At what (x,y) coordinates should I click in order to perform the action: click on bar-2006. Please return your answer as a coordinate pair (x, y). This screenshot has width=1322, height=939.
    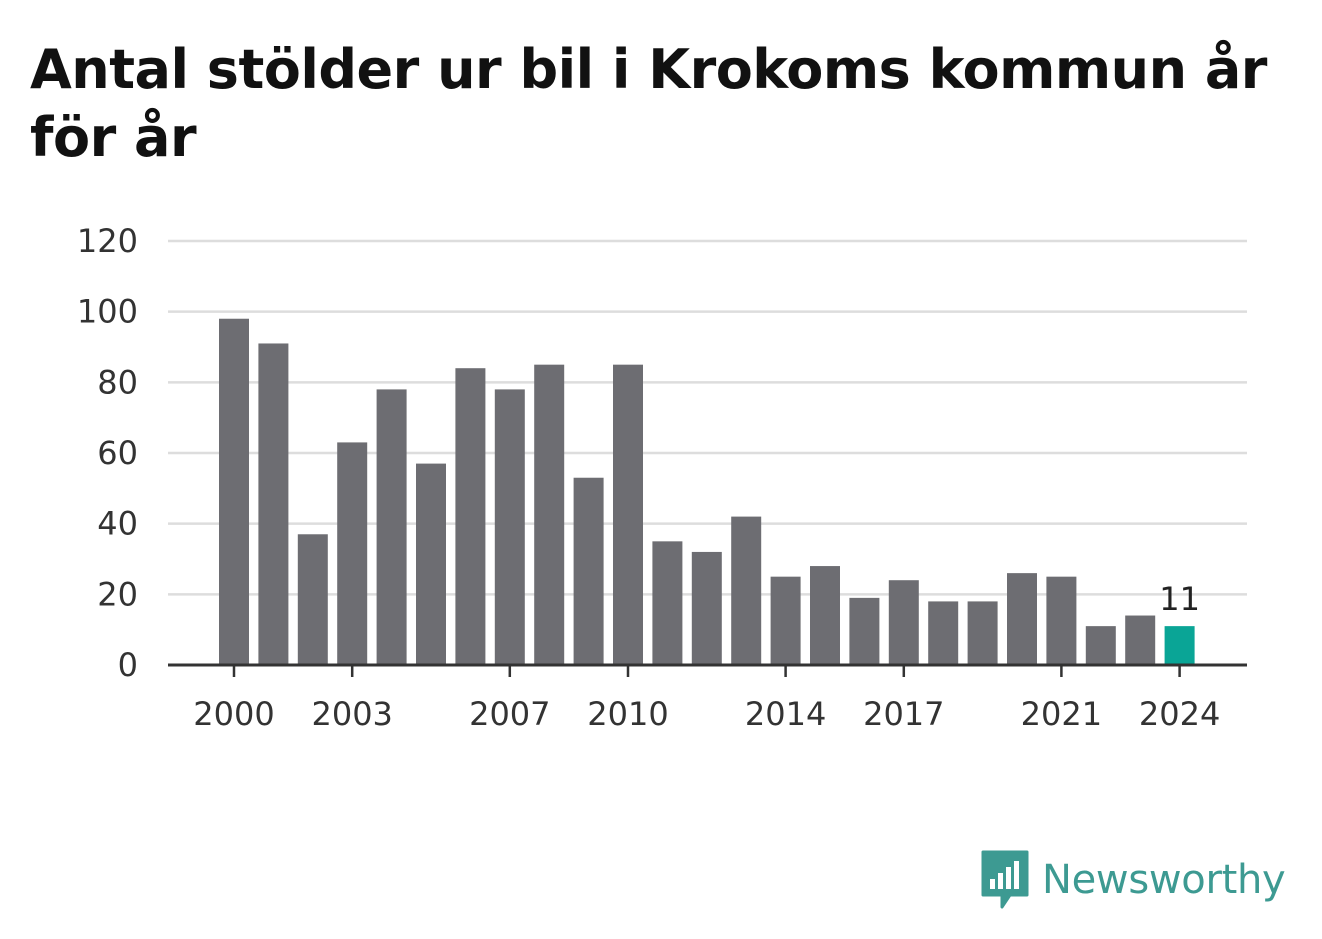
    Looking at the image, I should click on (470, 516).